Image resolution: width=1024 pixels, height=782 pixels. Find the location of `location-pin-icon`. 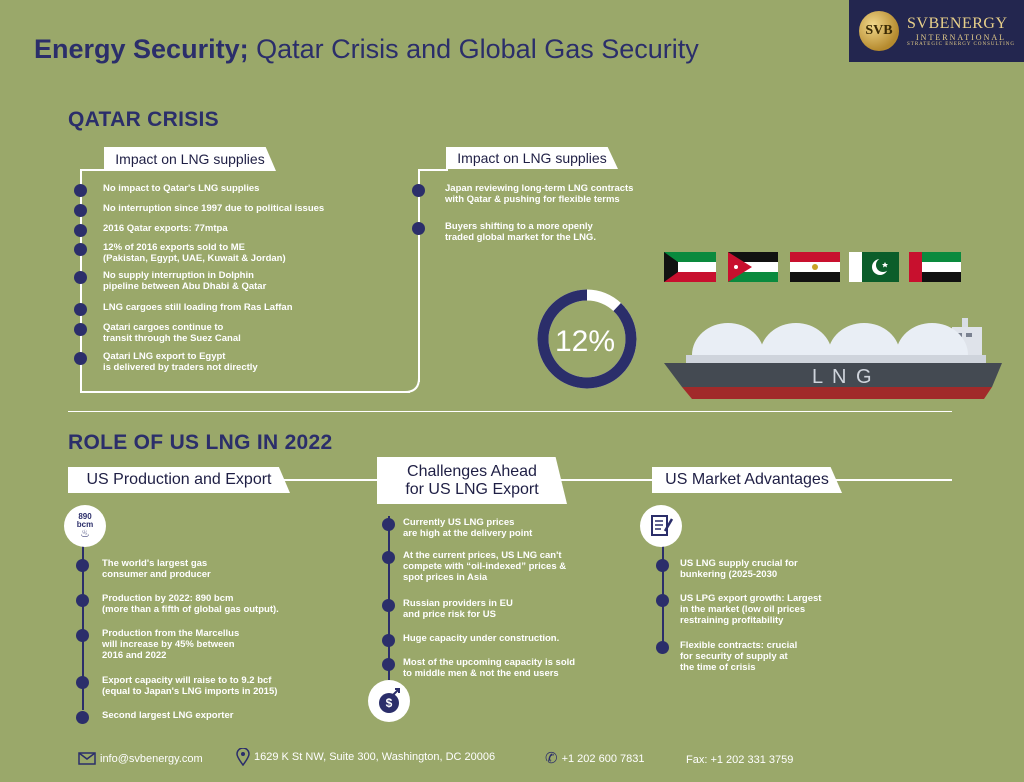

location-pin-icon is located at coordinates (243, 757).